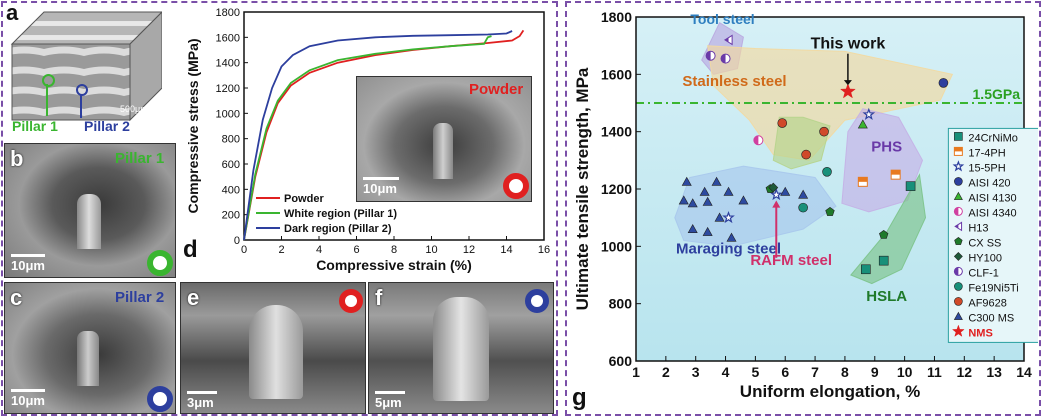 The height and width of the screenshot is (417, 1042). Describe the element at coordinates (134, 109) in the screenshot. I see `panel-a-scale: 500μm` at that location.